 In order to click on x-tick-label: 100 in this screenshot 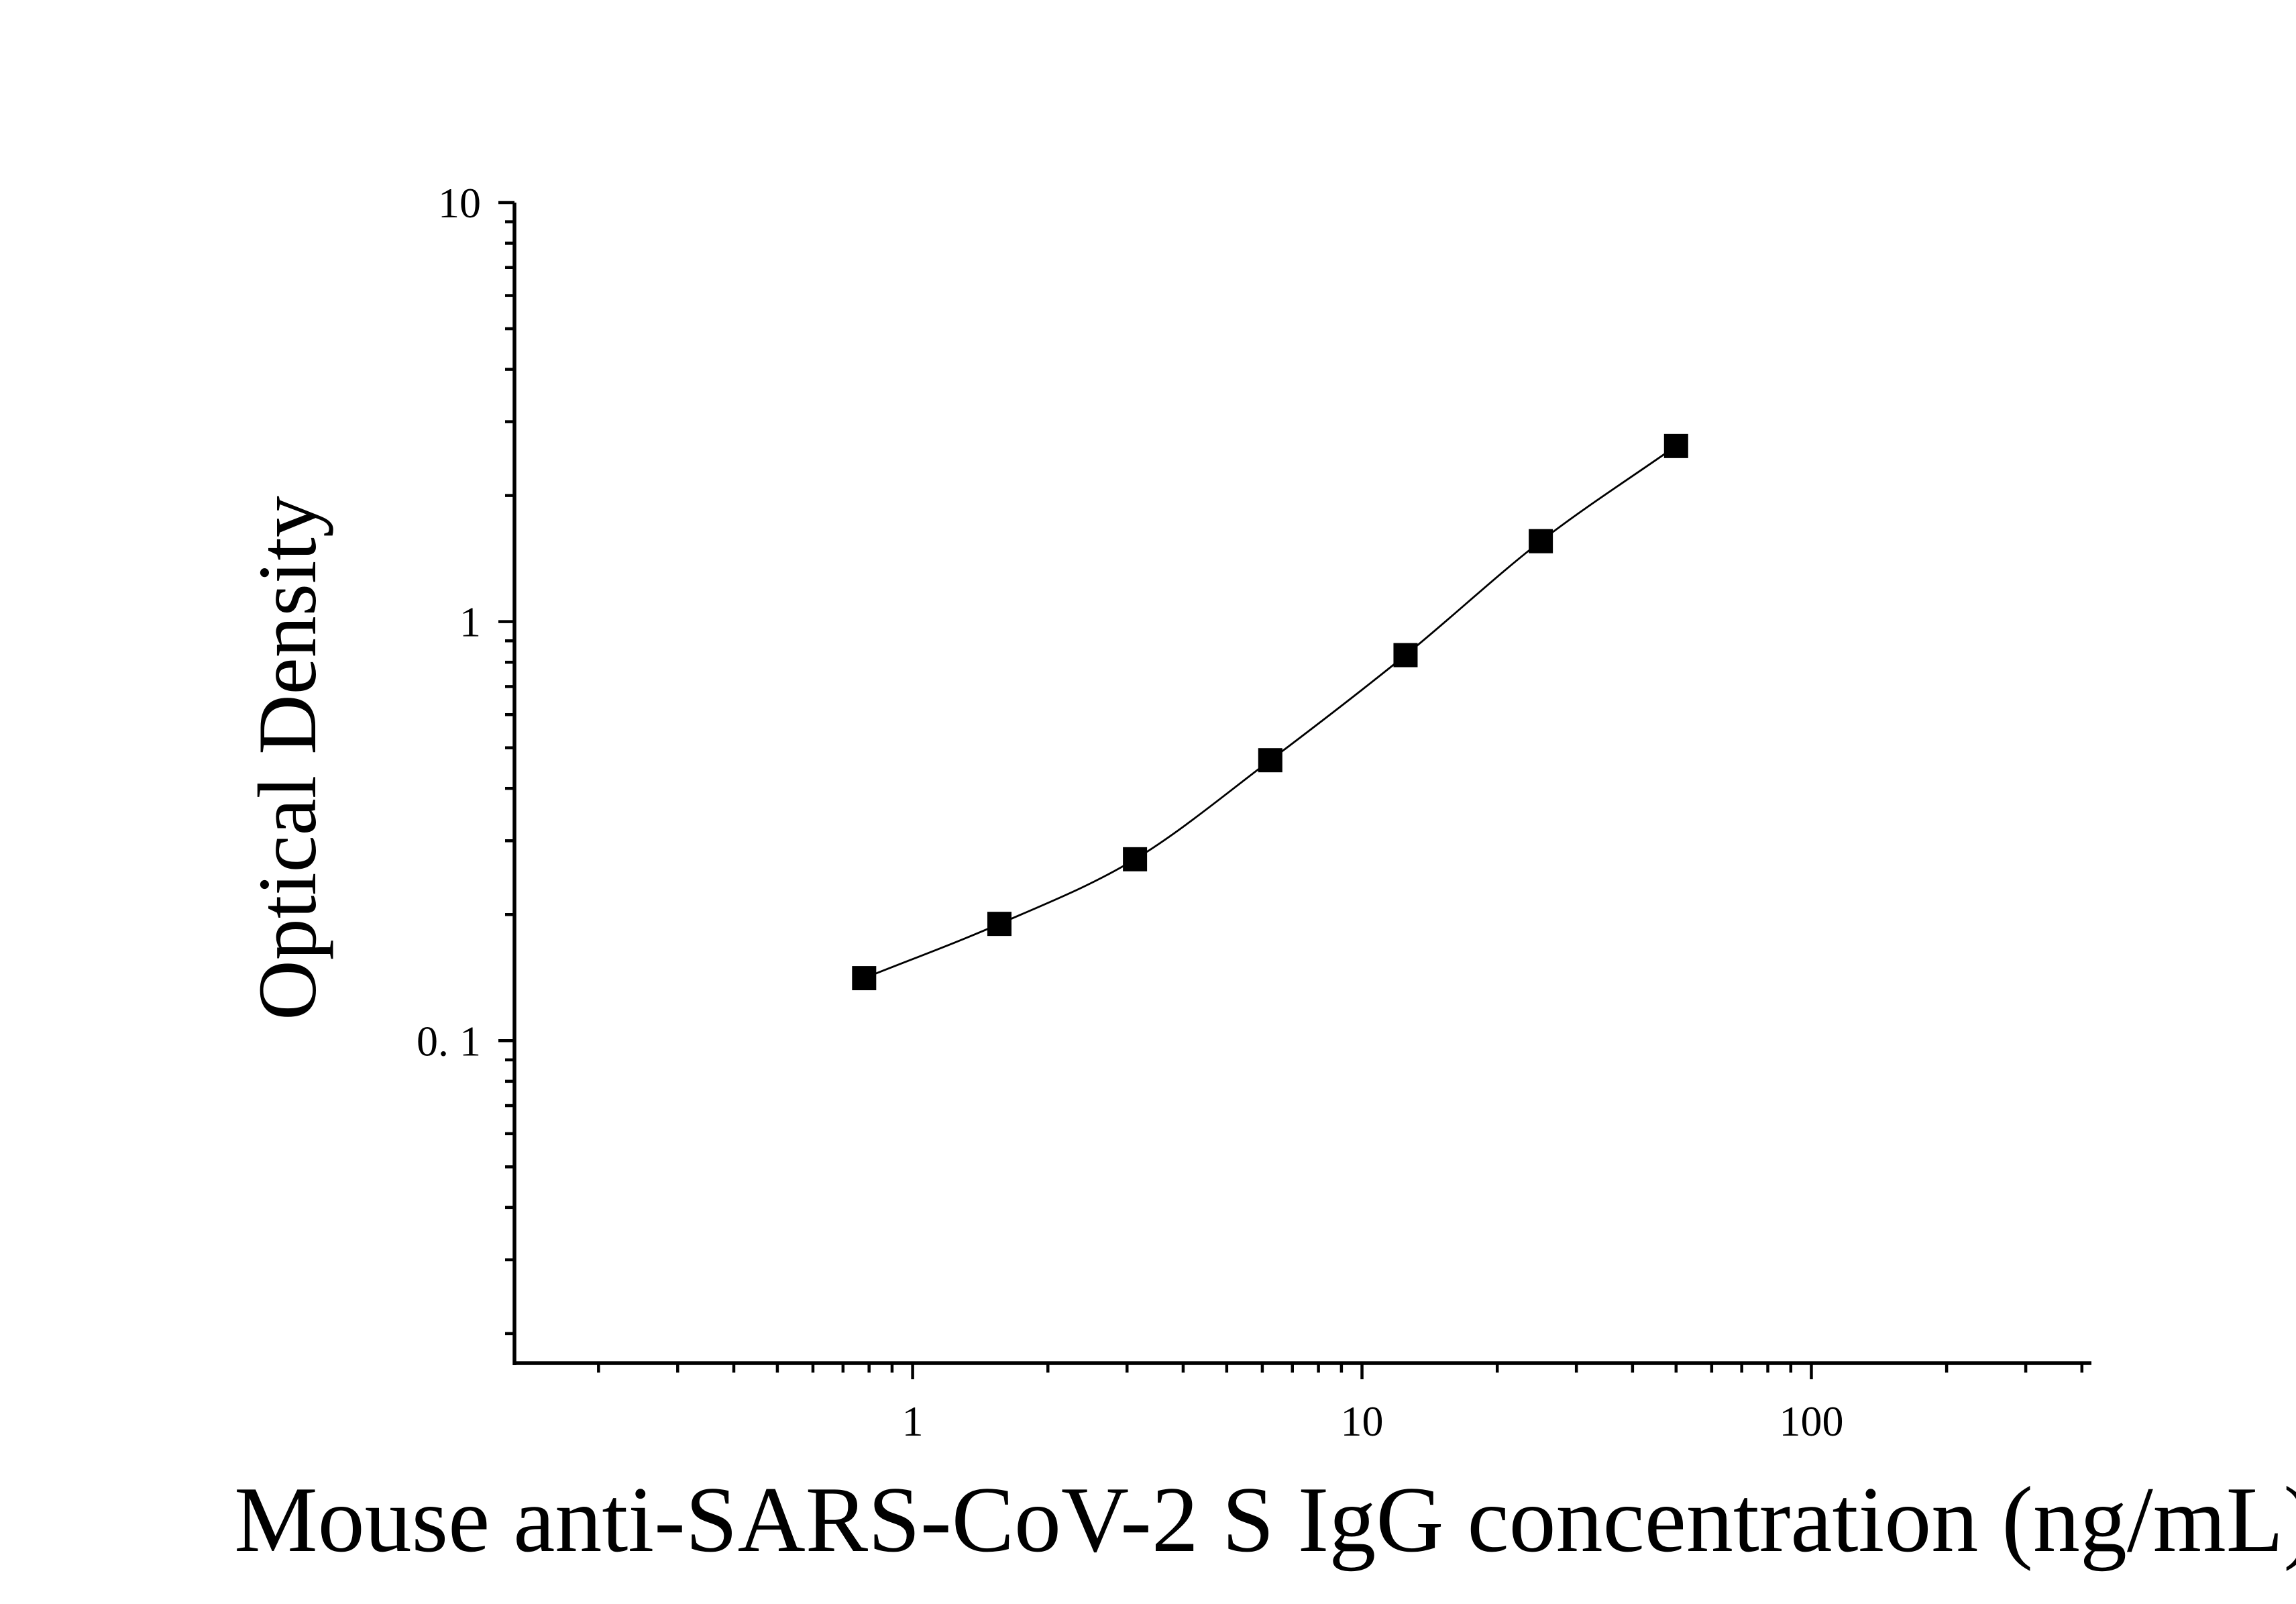, I will do `click(1811, 1421)`.